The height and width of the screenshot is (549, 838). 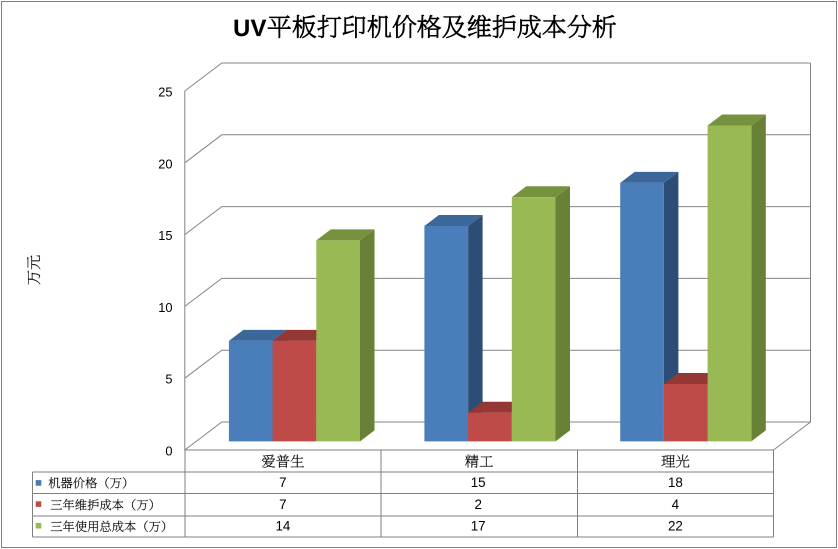 I want to click on svg-text: 17, so click(x=478, y=526).